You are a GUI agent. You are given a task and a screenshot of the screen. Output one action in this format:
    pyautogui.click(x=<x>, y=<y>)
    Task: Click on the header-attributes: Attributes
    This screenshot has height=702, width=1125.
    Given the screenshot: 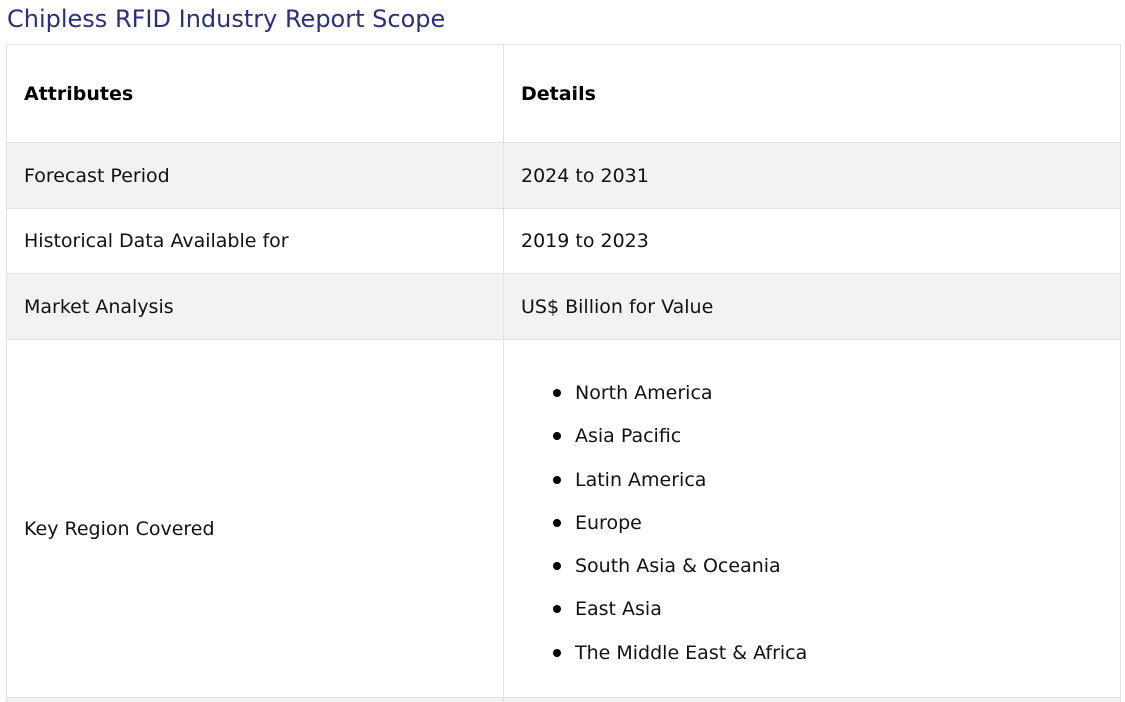 What is the action you would take?
    pyautogui.click(x=255, y=93)
    